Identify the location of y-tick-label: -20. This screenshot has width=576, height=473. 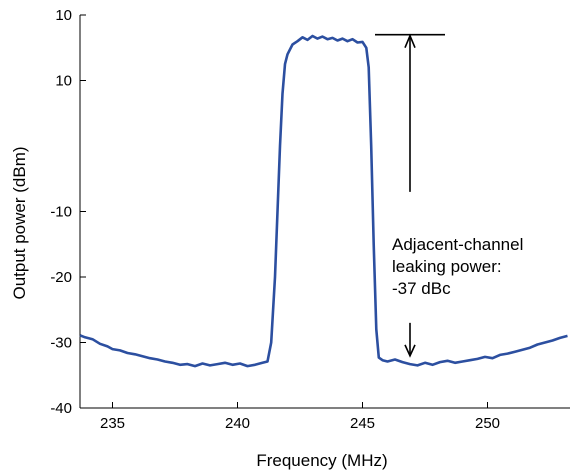
(61, 277).